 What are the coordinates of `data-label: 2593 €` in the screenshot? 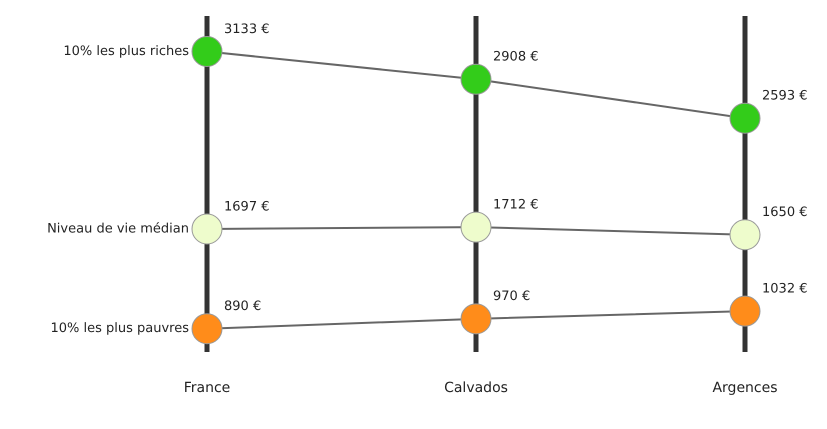 It's located at (785, 96).